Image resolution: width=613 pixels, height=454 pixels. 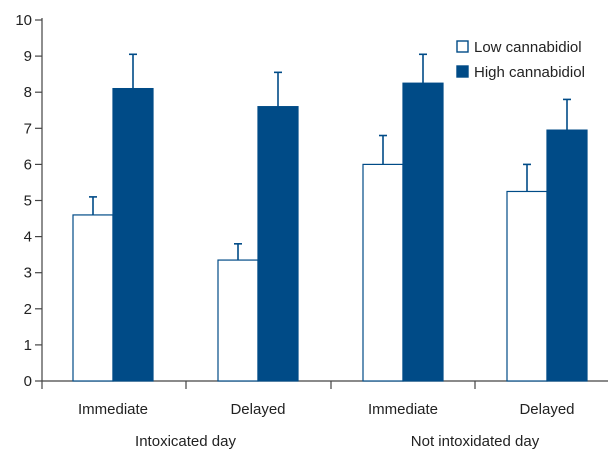 I want to click on y-tick-label: 1, so click(x=28, y=345).